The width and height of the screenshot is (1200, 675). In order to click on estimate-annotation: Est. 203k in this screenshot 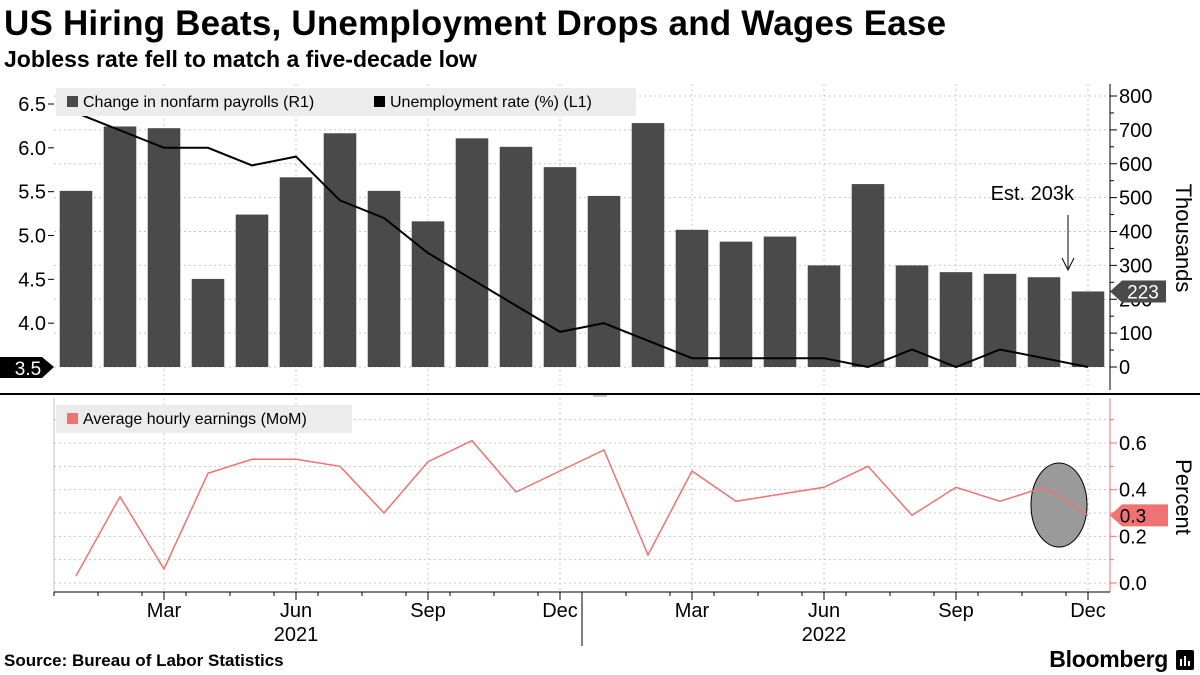, I will do `click(1033, 194)`.